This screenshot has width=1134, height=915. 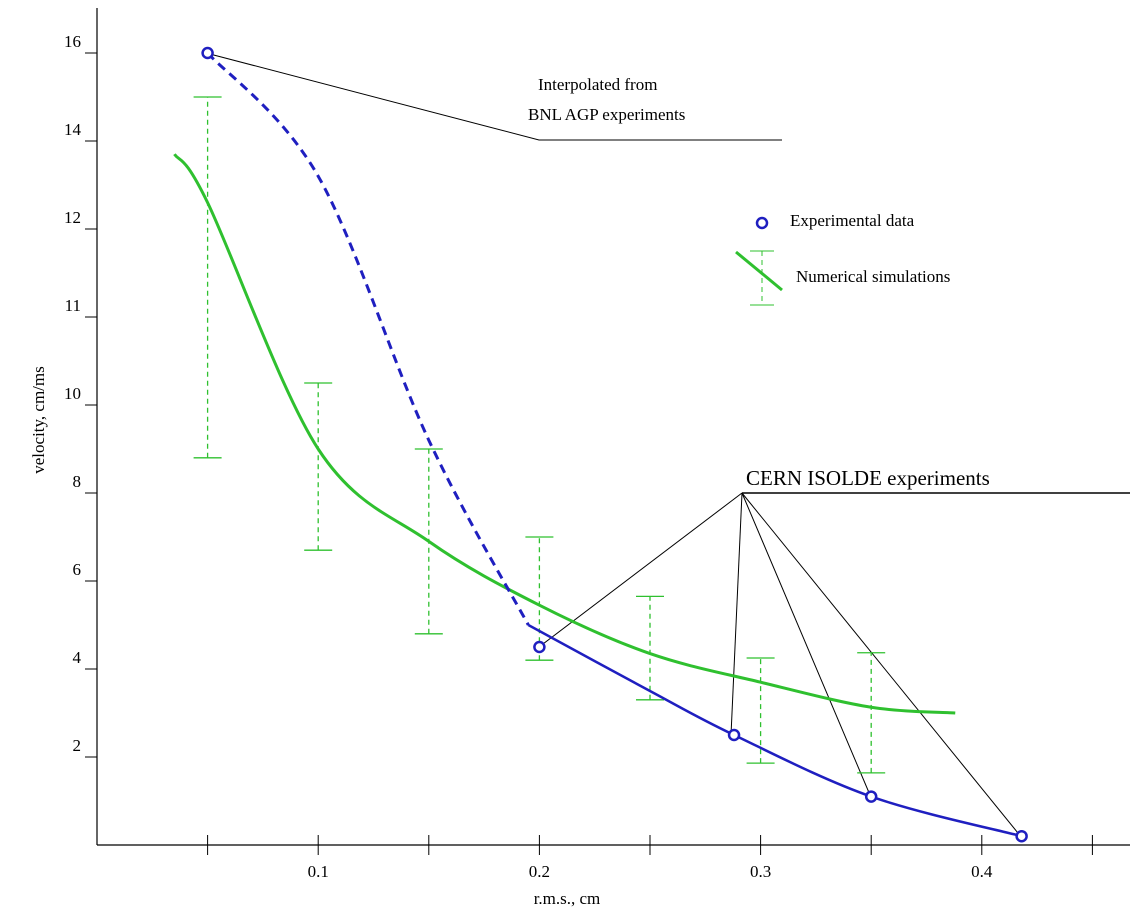 I want to click on x-tick-label: 0.3, so click(x=760, y=871).